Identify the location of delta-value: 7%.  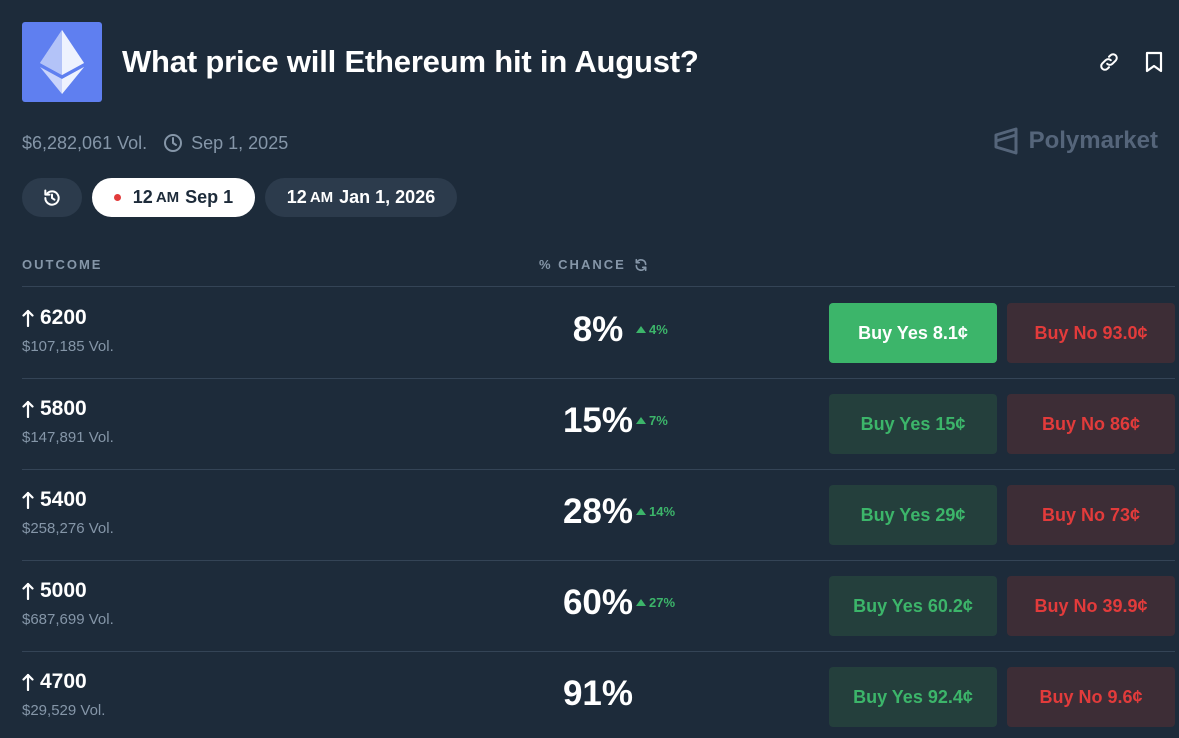
(658, 420).